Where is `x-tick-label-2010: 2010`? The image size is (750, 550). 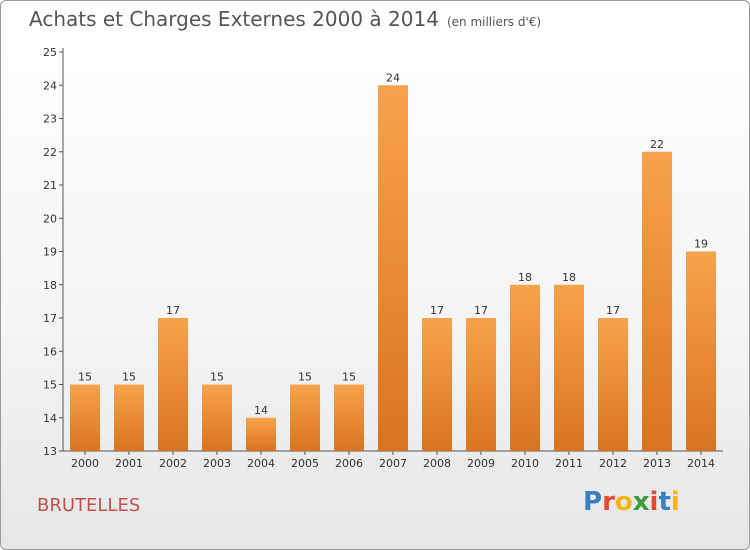
x-tick-label-2010: 2010 is located at coordinates (525, 463).